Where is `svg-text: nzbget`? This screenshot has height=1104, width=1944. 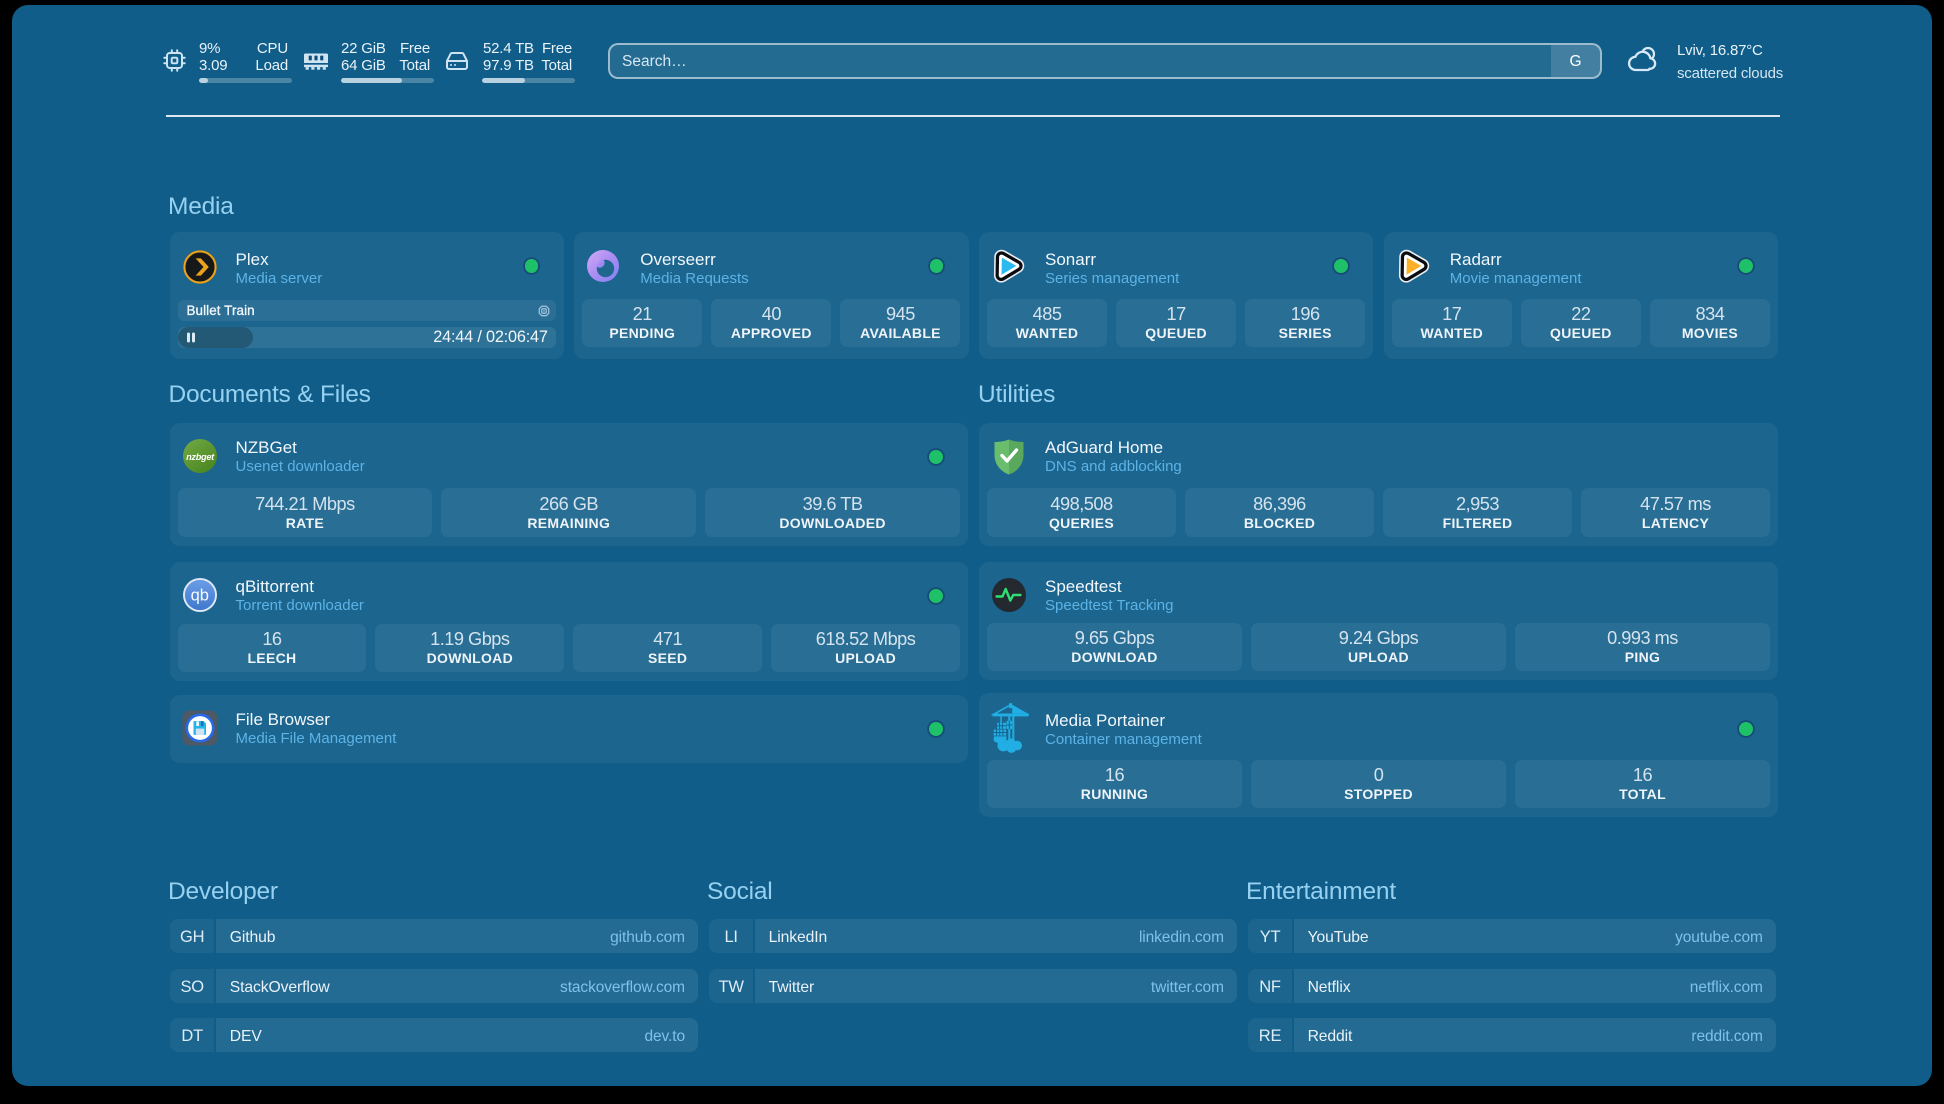 svg-text: nzbget is located at coordinates (200, 456).